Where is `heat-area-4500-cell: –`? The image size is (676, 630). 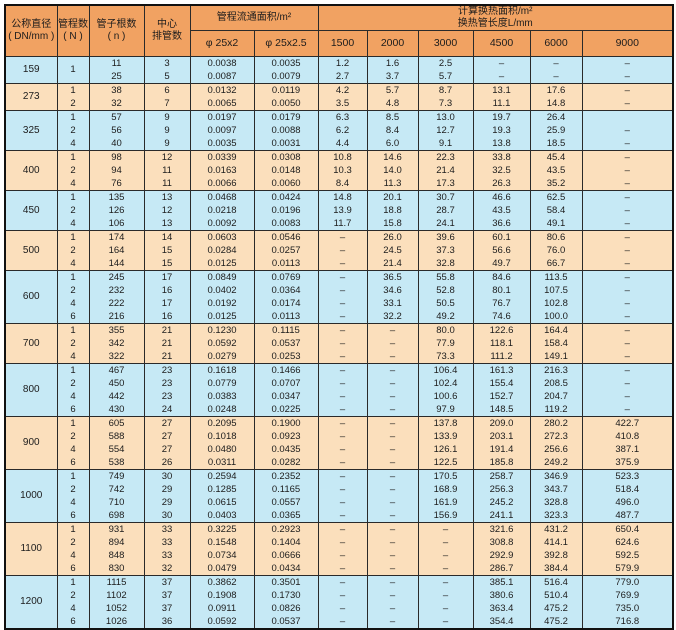 heat-area-4500-cell: – is located at coordinates (501, 76).